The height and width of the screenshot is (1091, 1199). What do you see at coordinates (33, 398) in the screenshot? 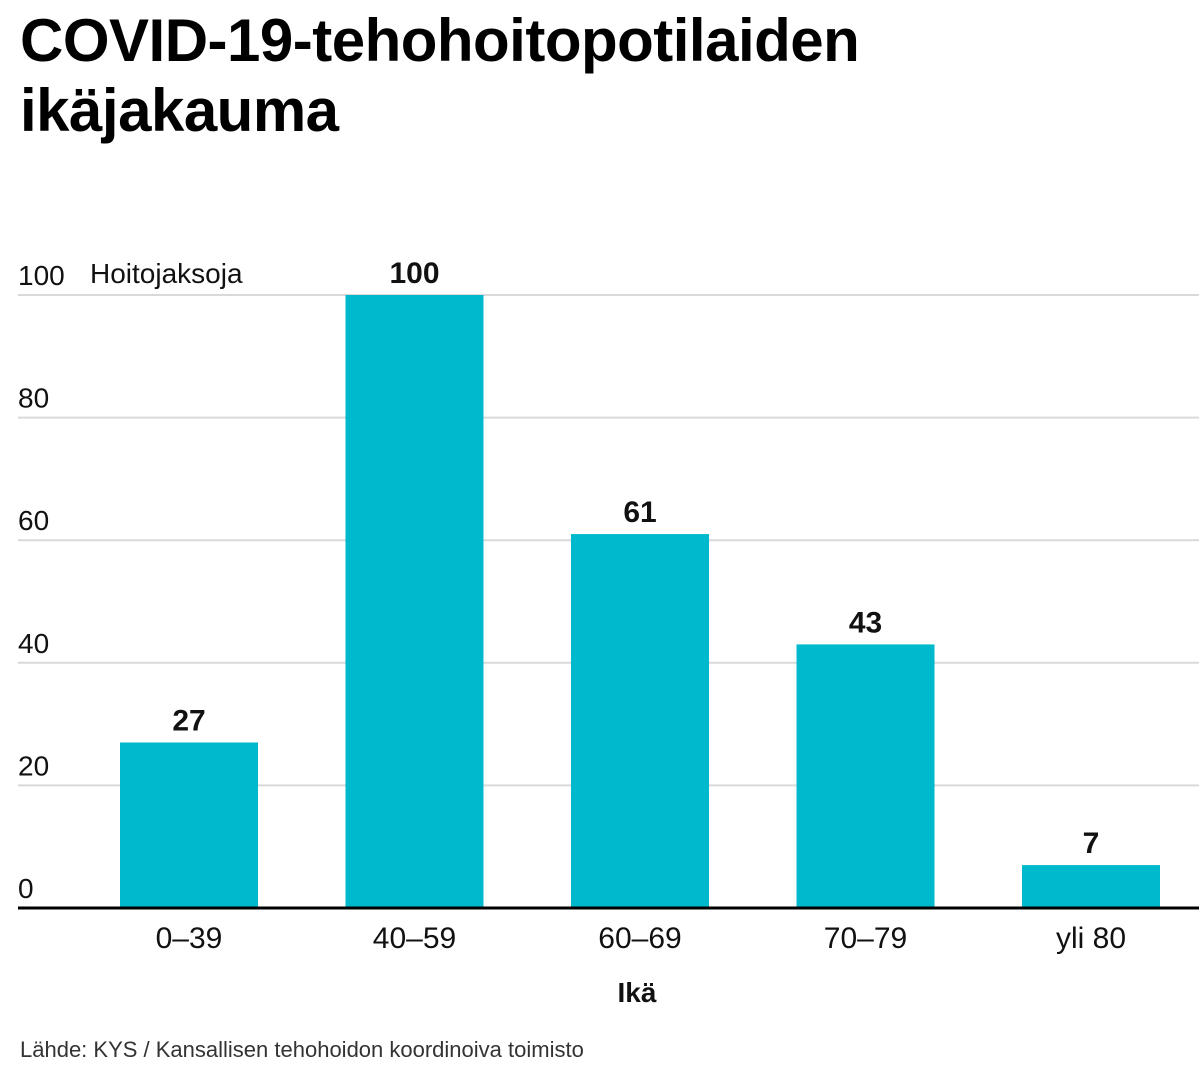
I see `y-tick-label: 80` at bounding box center [33, 398].